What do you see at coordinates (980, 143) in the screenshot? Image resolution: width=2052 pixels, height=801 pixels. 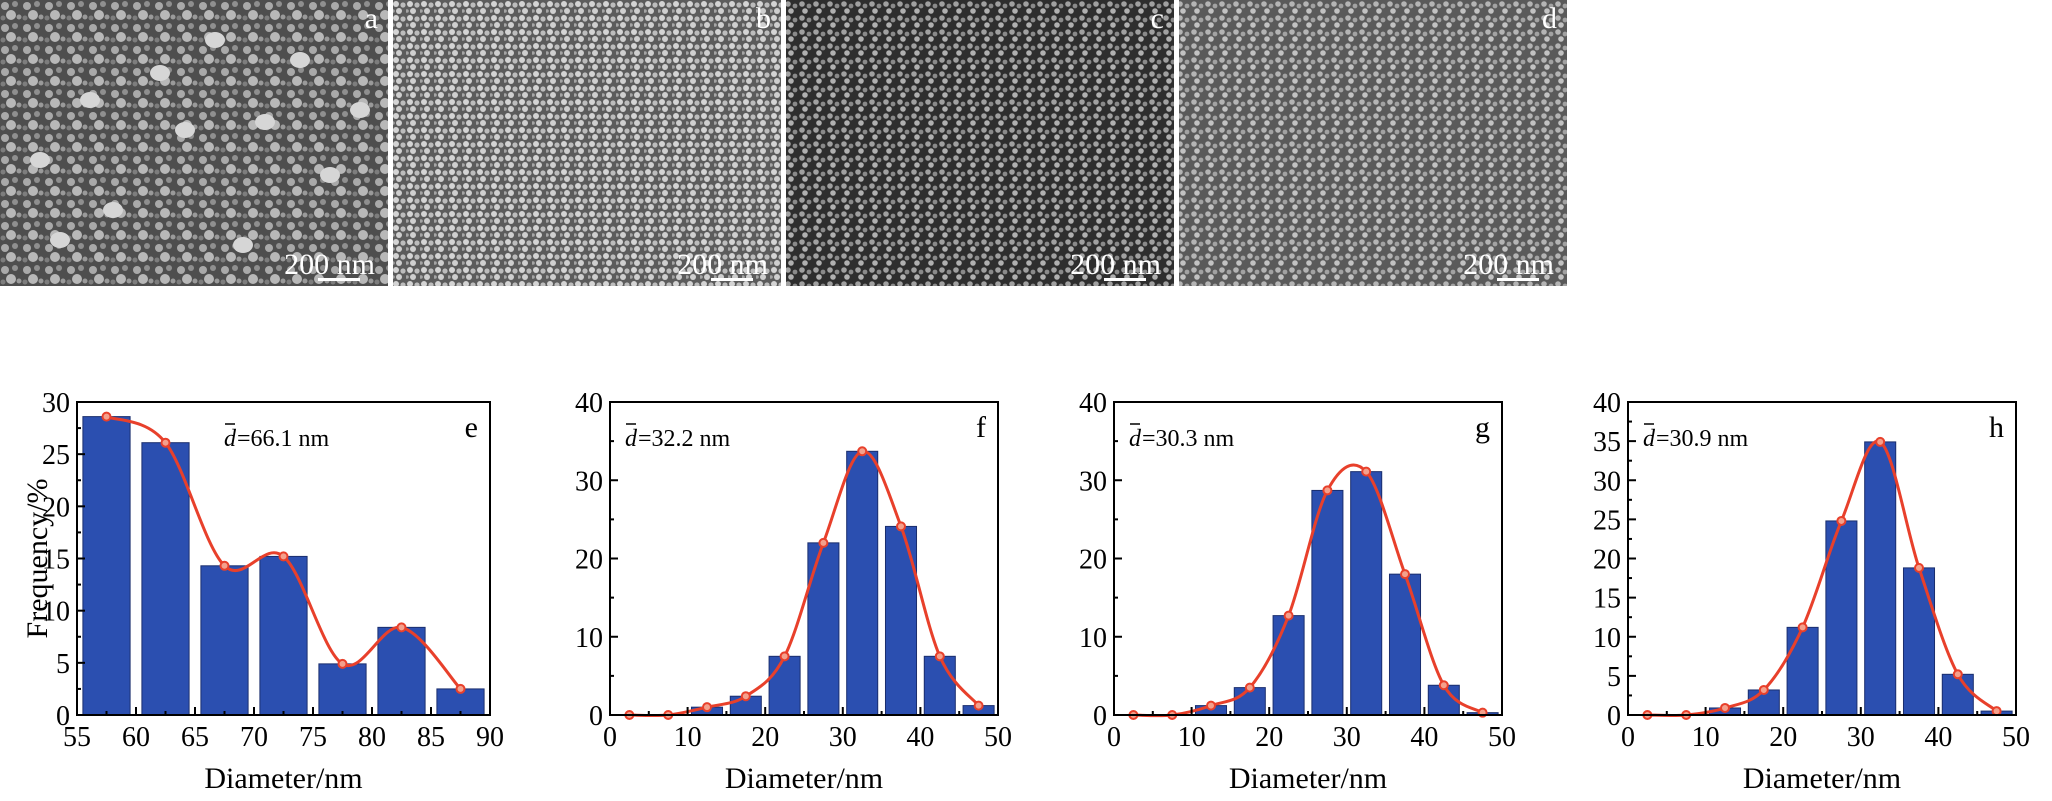 I see `sem-panel-c: c 200 nm` at bounding box center [980, 143].